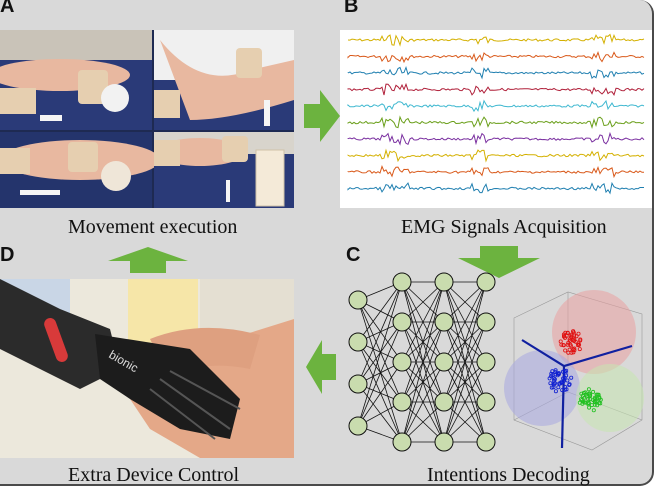 The width and height of the screenshot is (657, 487). What do you see at coordinates (504, 227) in the screenshot?
I see `panel-b-caption: EMG Signals Acquisition` at bounding box center [504, 227].